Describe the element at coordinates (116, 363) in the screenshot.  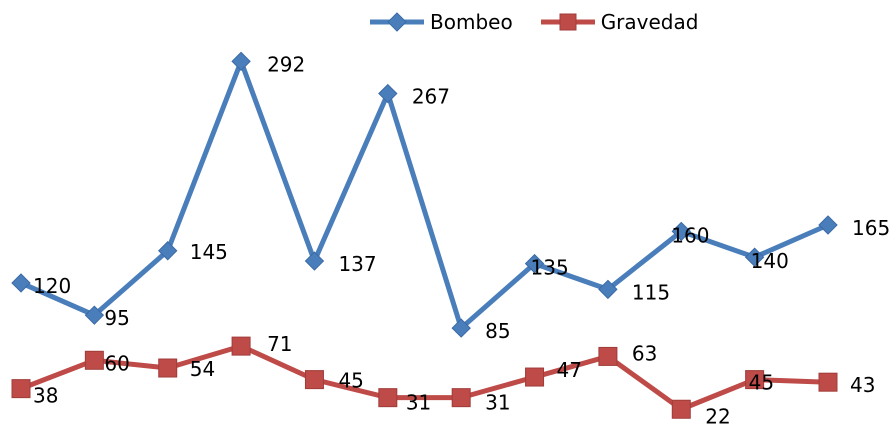
I see `data-label-gravedad: 60` at that location.